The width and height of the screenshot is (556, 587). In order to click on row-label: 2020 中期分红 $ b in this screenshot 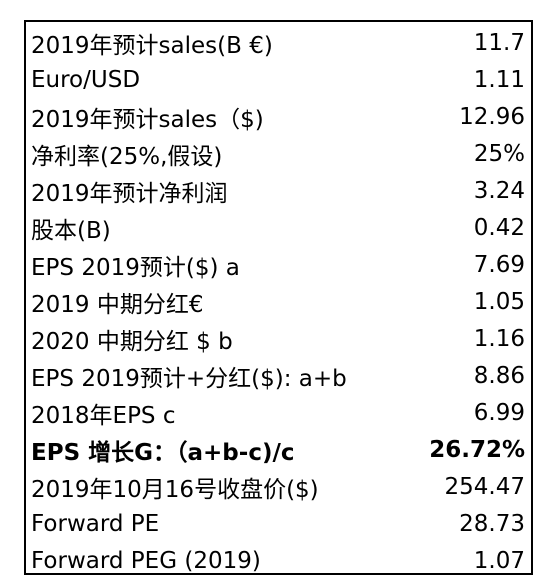, I will do `click(132, 341)`.